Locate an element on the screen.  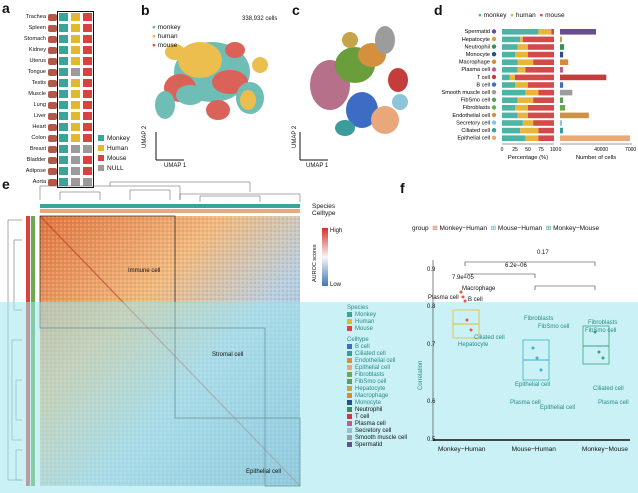
ytick-07: 0.7 is located at coordinates (431, 345).